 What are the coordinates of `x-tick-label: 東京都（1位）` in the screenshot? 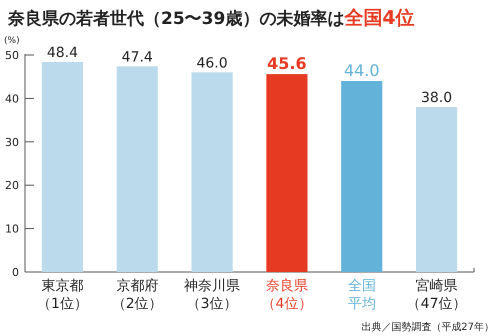 It's located at (62, 295).